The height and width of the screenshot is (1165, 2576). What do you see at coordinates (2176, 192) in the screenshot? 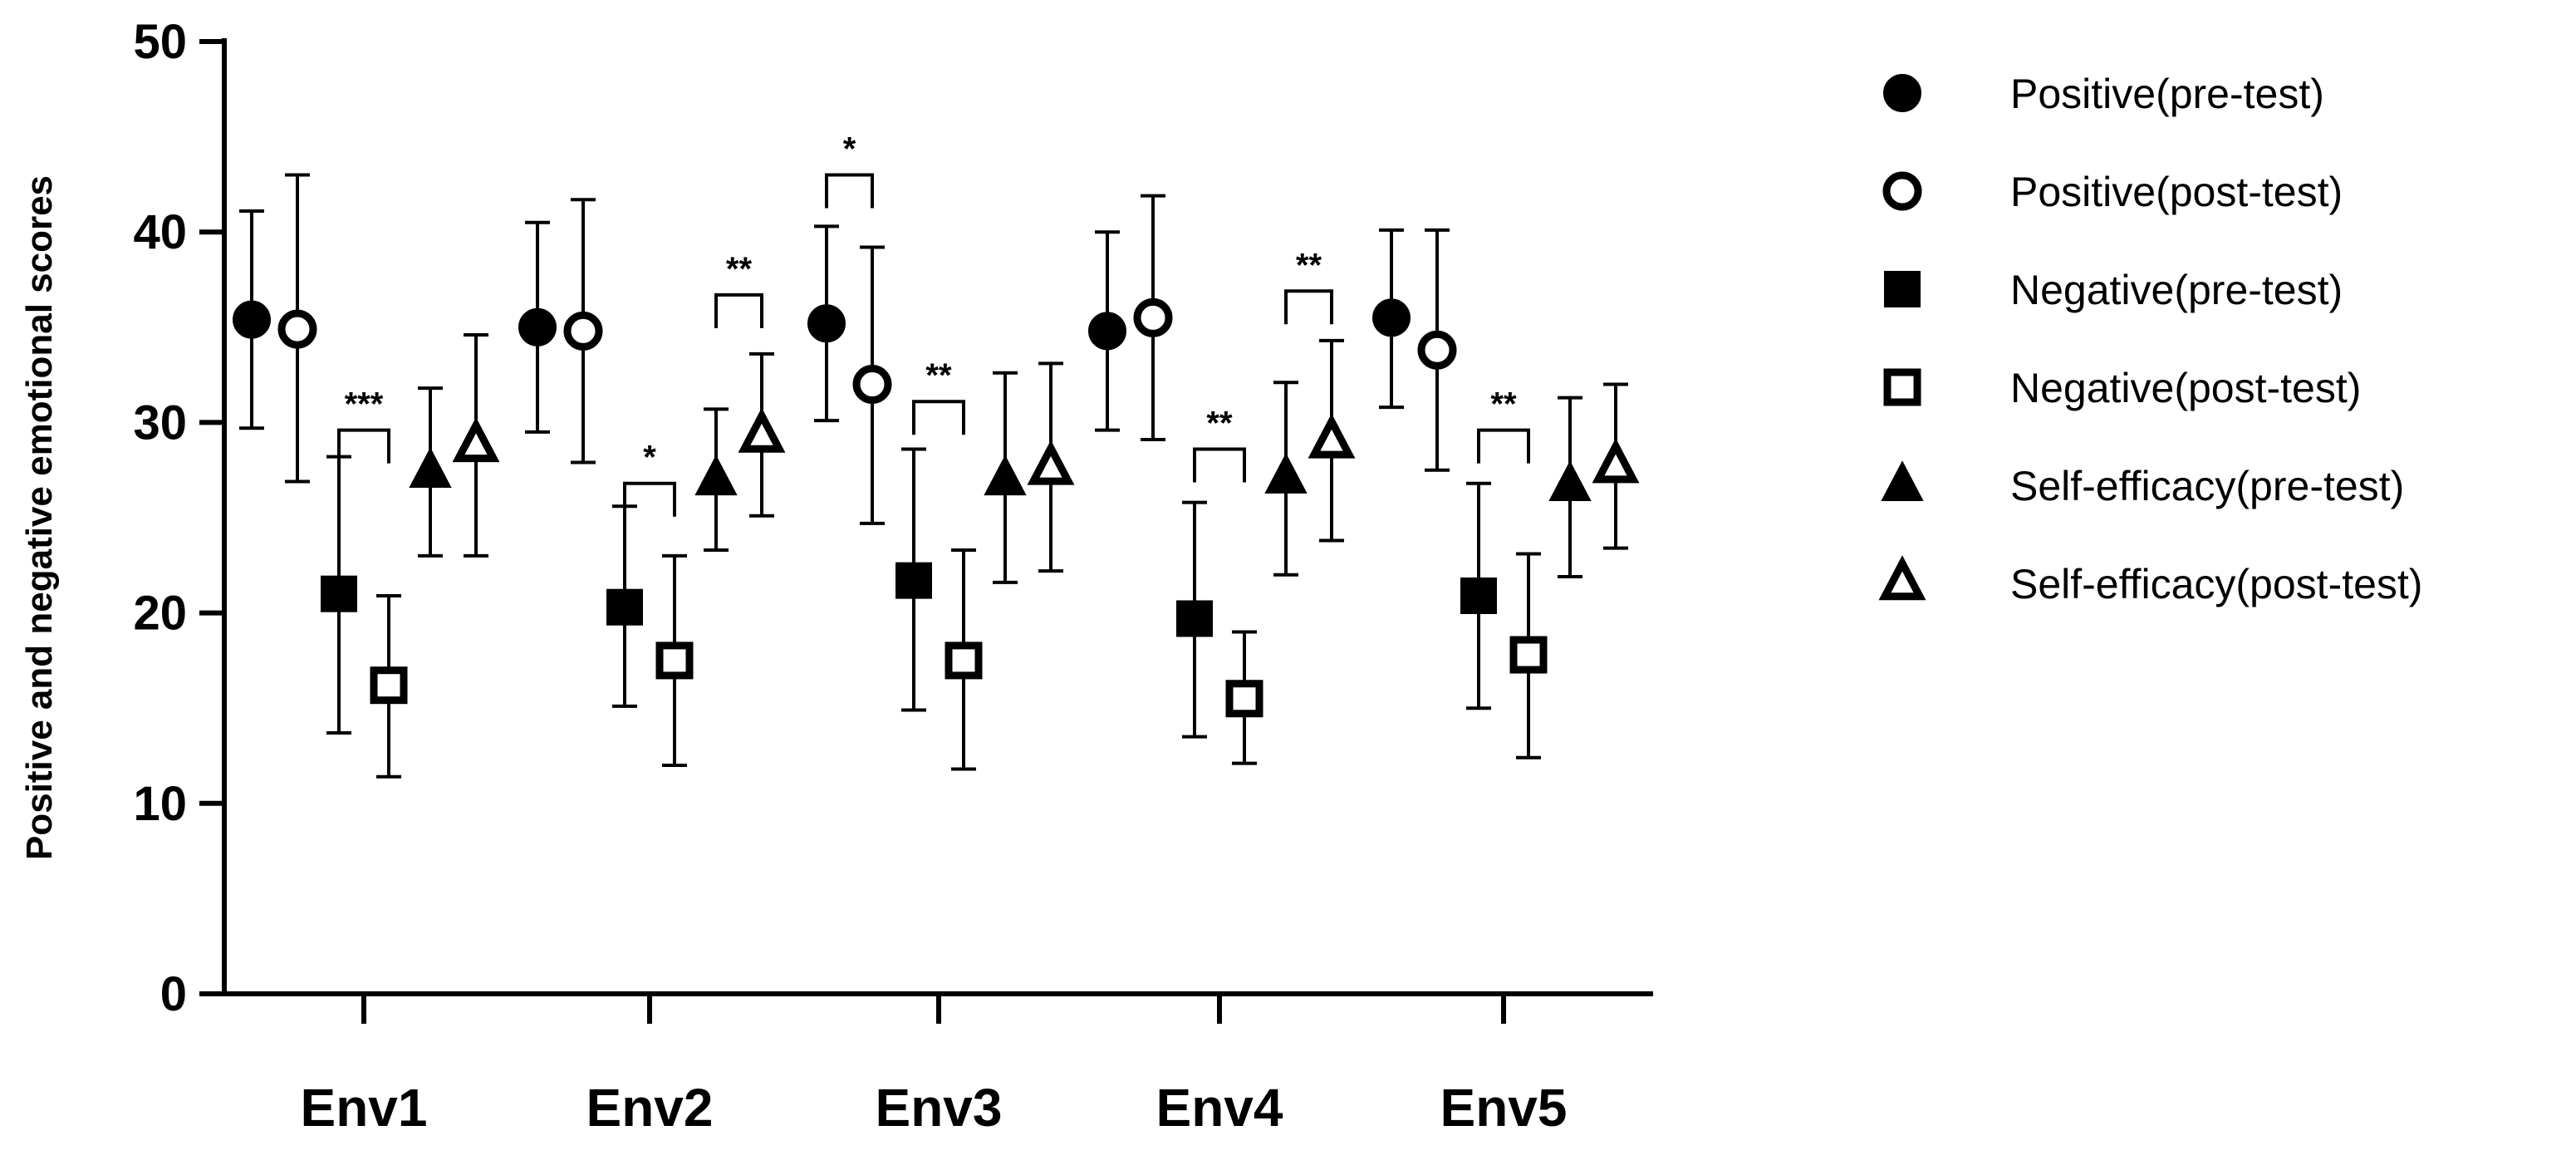
I see `legend-label: Positive(post-test)` at bounding box center [2176, 192].